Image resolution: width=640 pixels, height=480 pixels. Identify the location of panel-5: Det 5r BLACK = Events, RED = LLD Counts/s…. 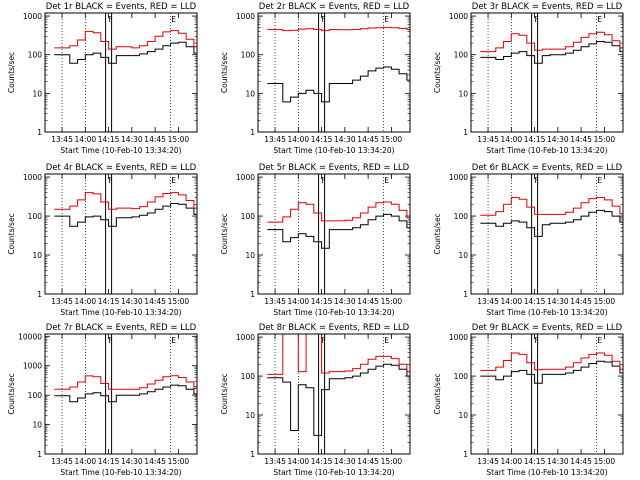
(315, 240).